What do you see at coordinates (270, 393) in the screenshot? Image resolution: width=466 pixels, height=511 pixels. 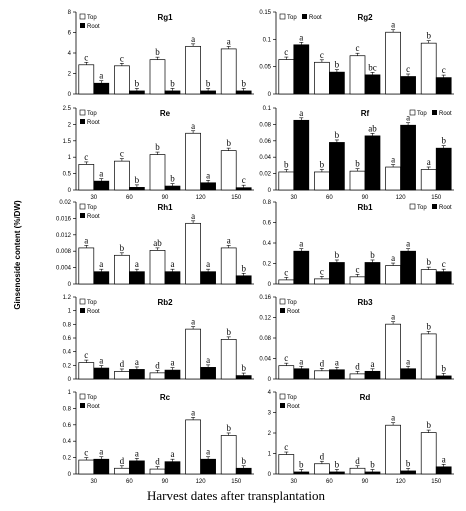 I see `y-tick-label: 4` at bounding box center [270, 393].